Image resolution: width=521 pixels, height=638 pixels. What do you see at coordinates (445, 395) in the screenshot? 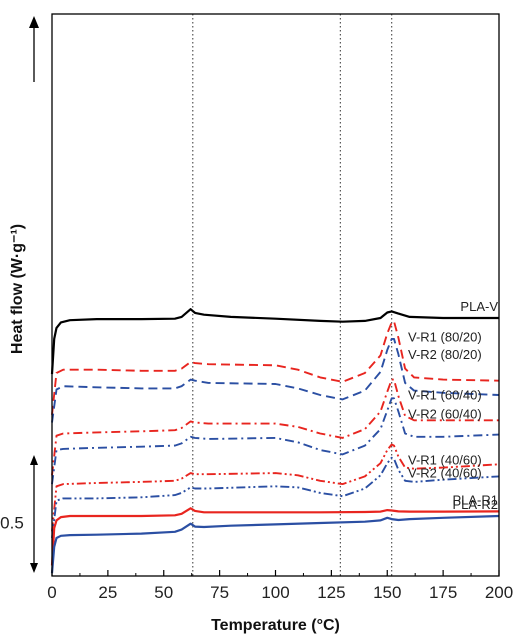
I see `series-label-3: V-R1 (60/40)` at bounding box center [445, 395].